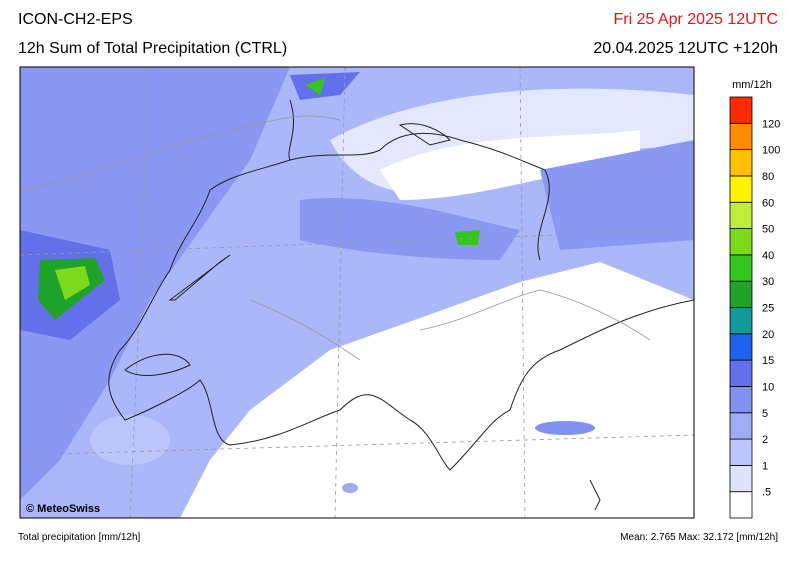  Describe the element at coordinates (765, 414) in the screenshot. I see `legend-label: 5` at that location.